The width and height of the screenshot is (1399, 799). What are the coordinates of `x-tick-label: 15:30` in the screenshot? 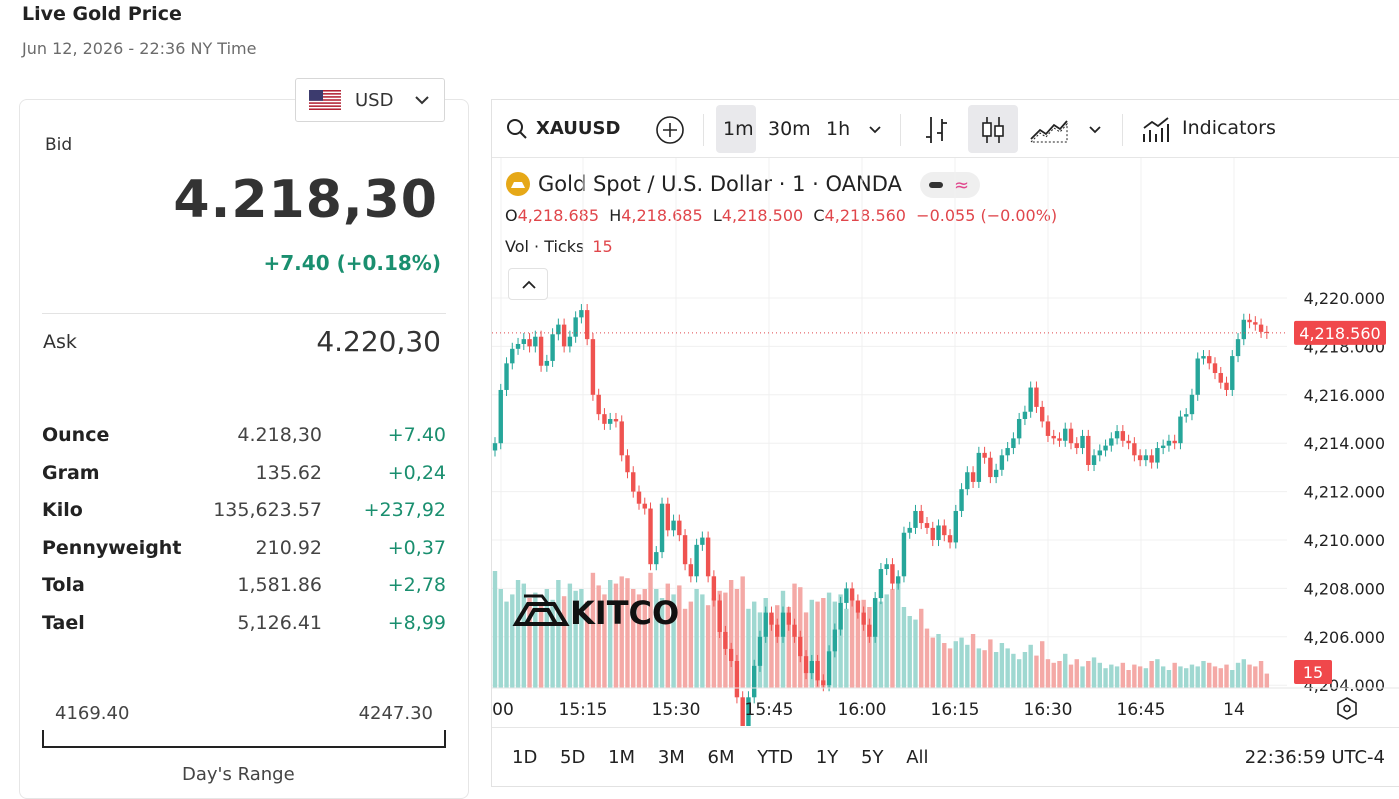 It's located at (676, 710).